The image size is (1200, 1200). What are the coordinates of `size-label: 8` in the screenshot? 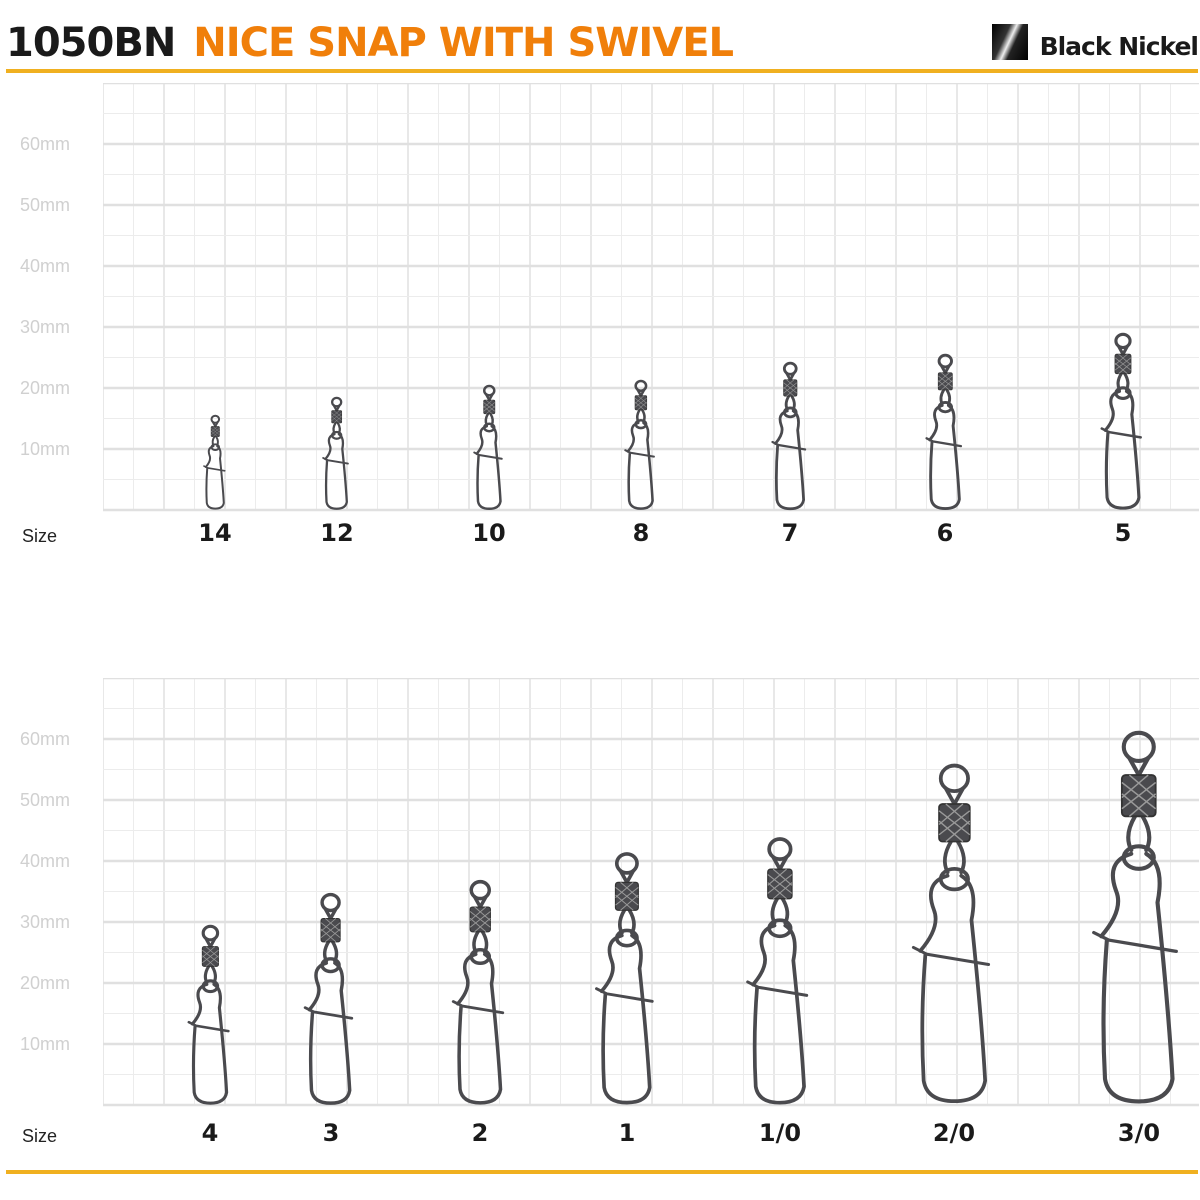 It's located at (641, 533).